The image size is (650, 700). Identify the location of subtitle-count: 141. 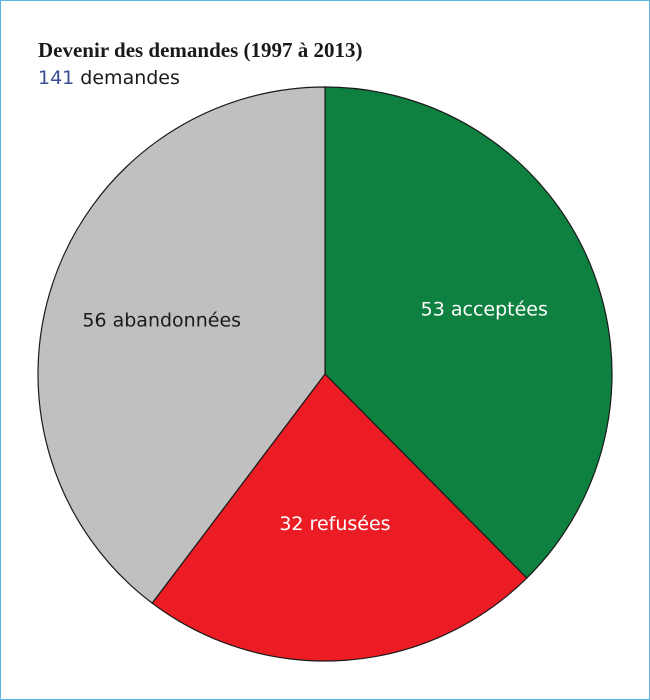
(56, 78).